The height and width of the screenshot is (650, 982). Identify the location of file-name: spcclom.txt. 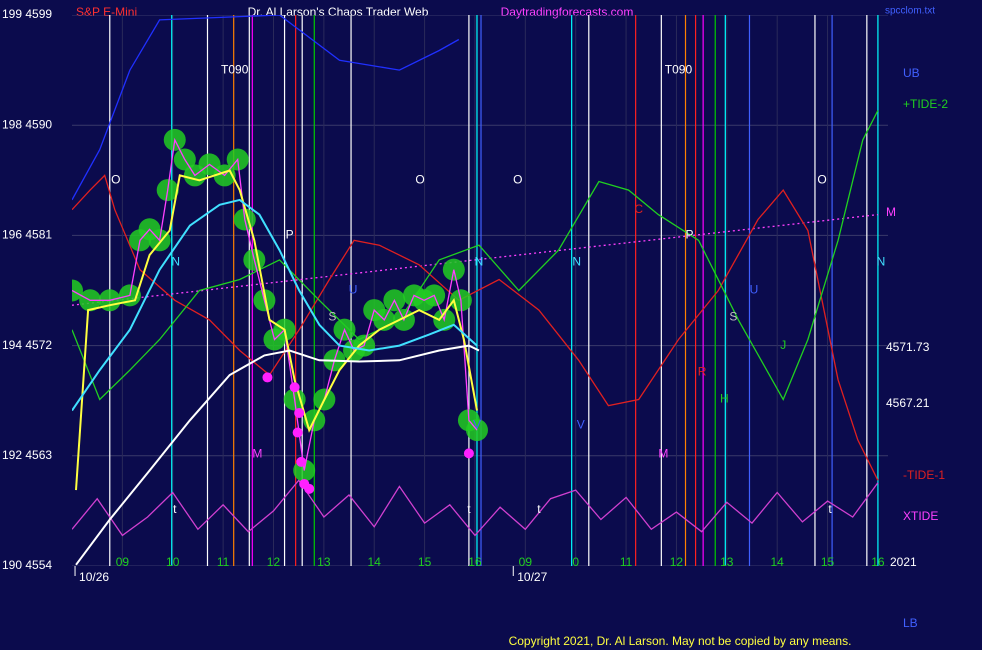
(910, 11).